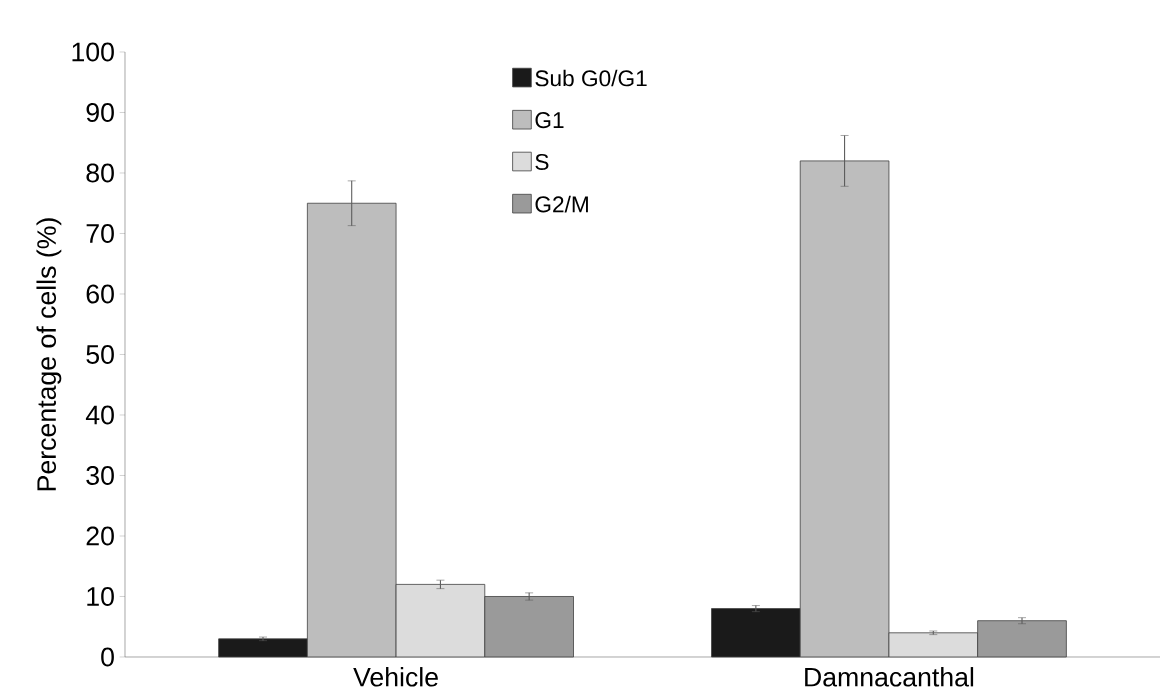 Image resolution: width=1167 pixels, height=700 pixels. I want to click on x-tick-label: Vehicle, so click(395, 677).